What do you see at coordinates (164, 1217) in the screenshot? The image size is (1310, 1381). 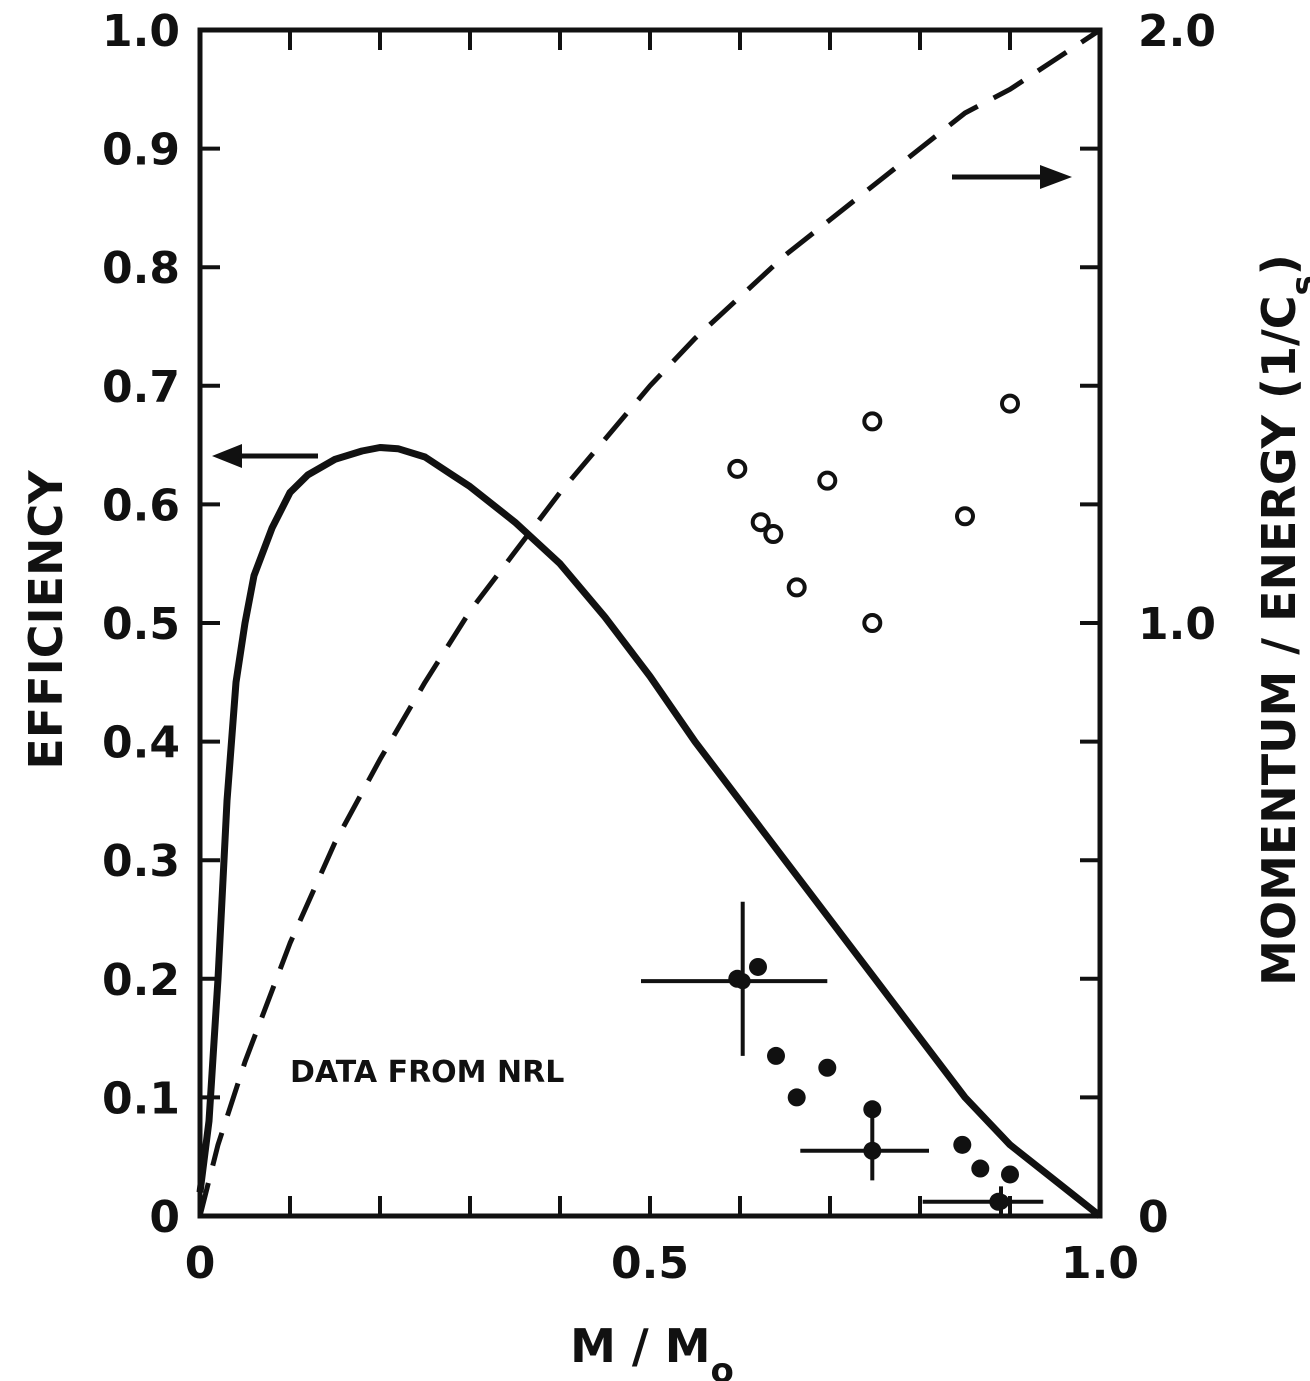 I see `y-left-tick-label: 0` at bounding box center [164, 1217].